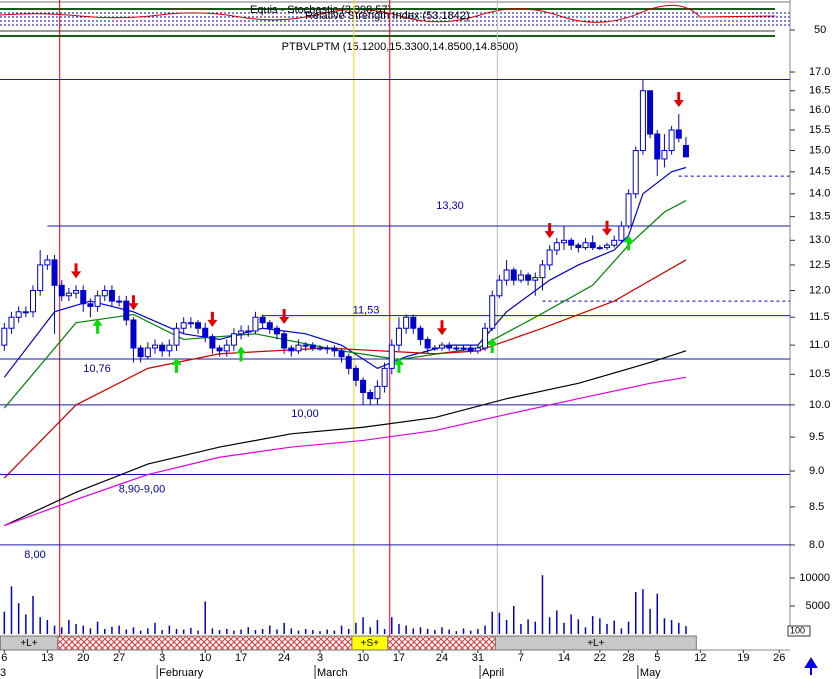  What do you see at coordinates (799, 631) in the screenshot?
I see `corner-box` at bounding box center [799, 631].